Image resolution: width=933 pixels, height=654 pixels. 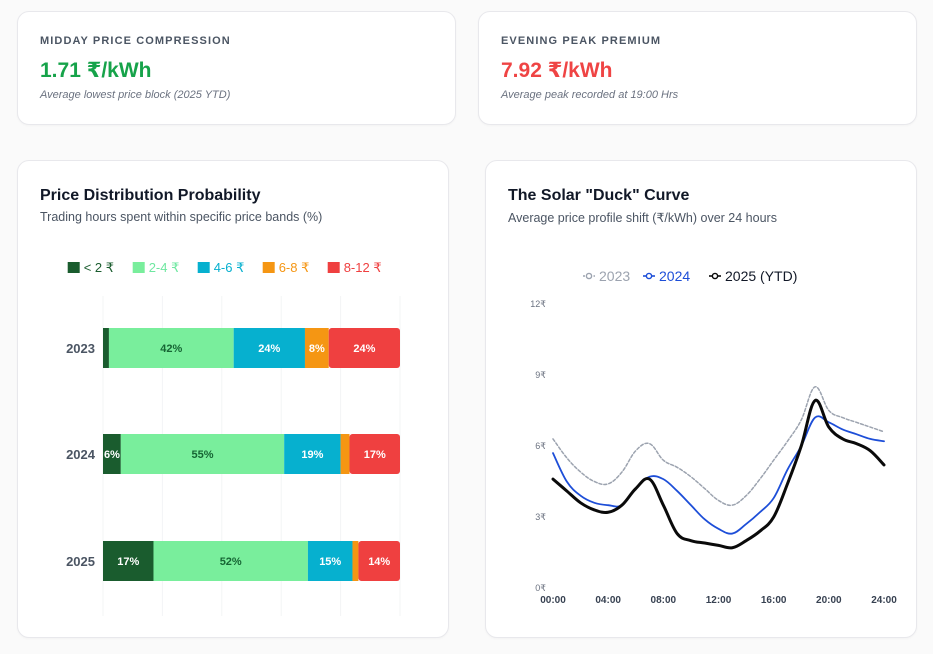 What do you see at coordinates (150, 195) in the screenshot?
I see `chart-title: Price Distribution Probability` at bounding box center [150, 195].